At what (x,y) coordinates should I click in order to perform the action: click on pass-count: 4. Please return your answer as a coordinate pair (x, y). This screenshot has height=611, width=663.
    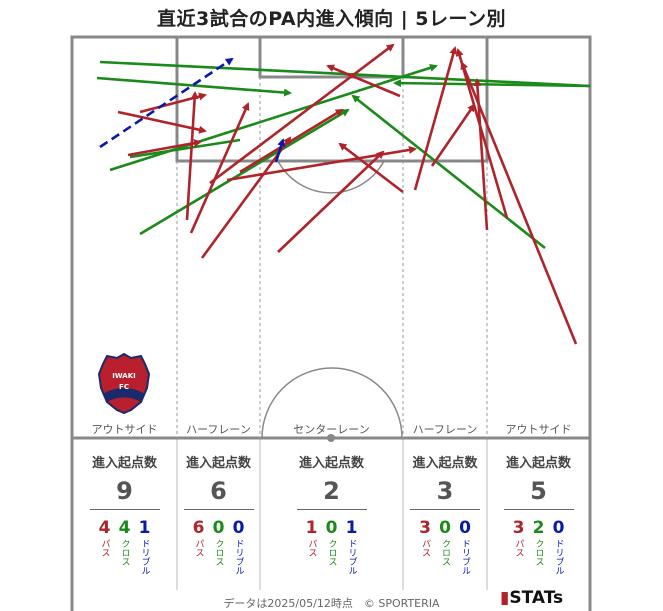
    Looking at the image, I should click on (104, 528).